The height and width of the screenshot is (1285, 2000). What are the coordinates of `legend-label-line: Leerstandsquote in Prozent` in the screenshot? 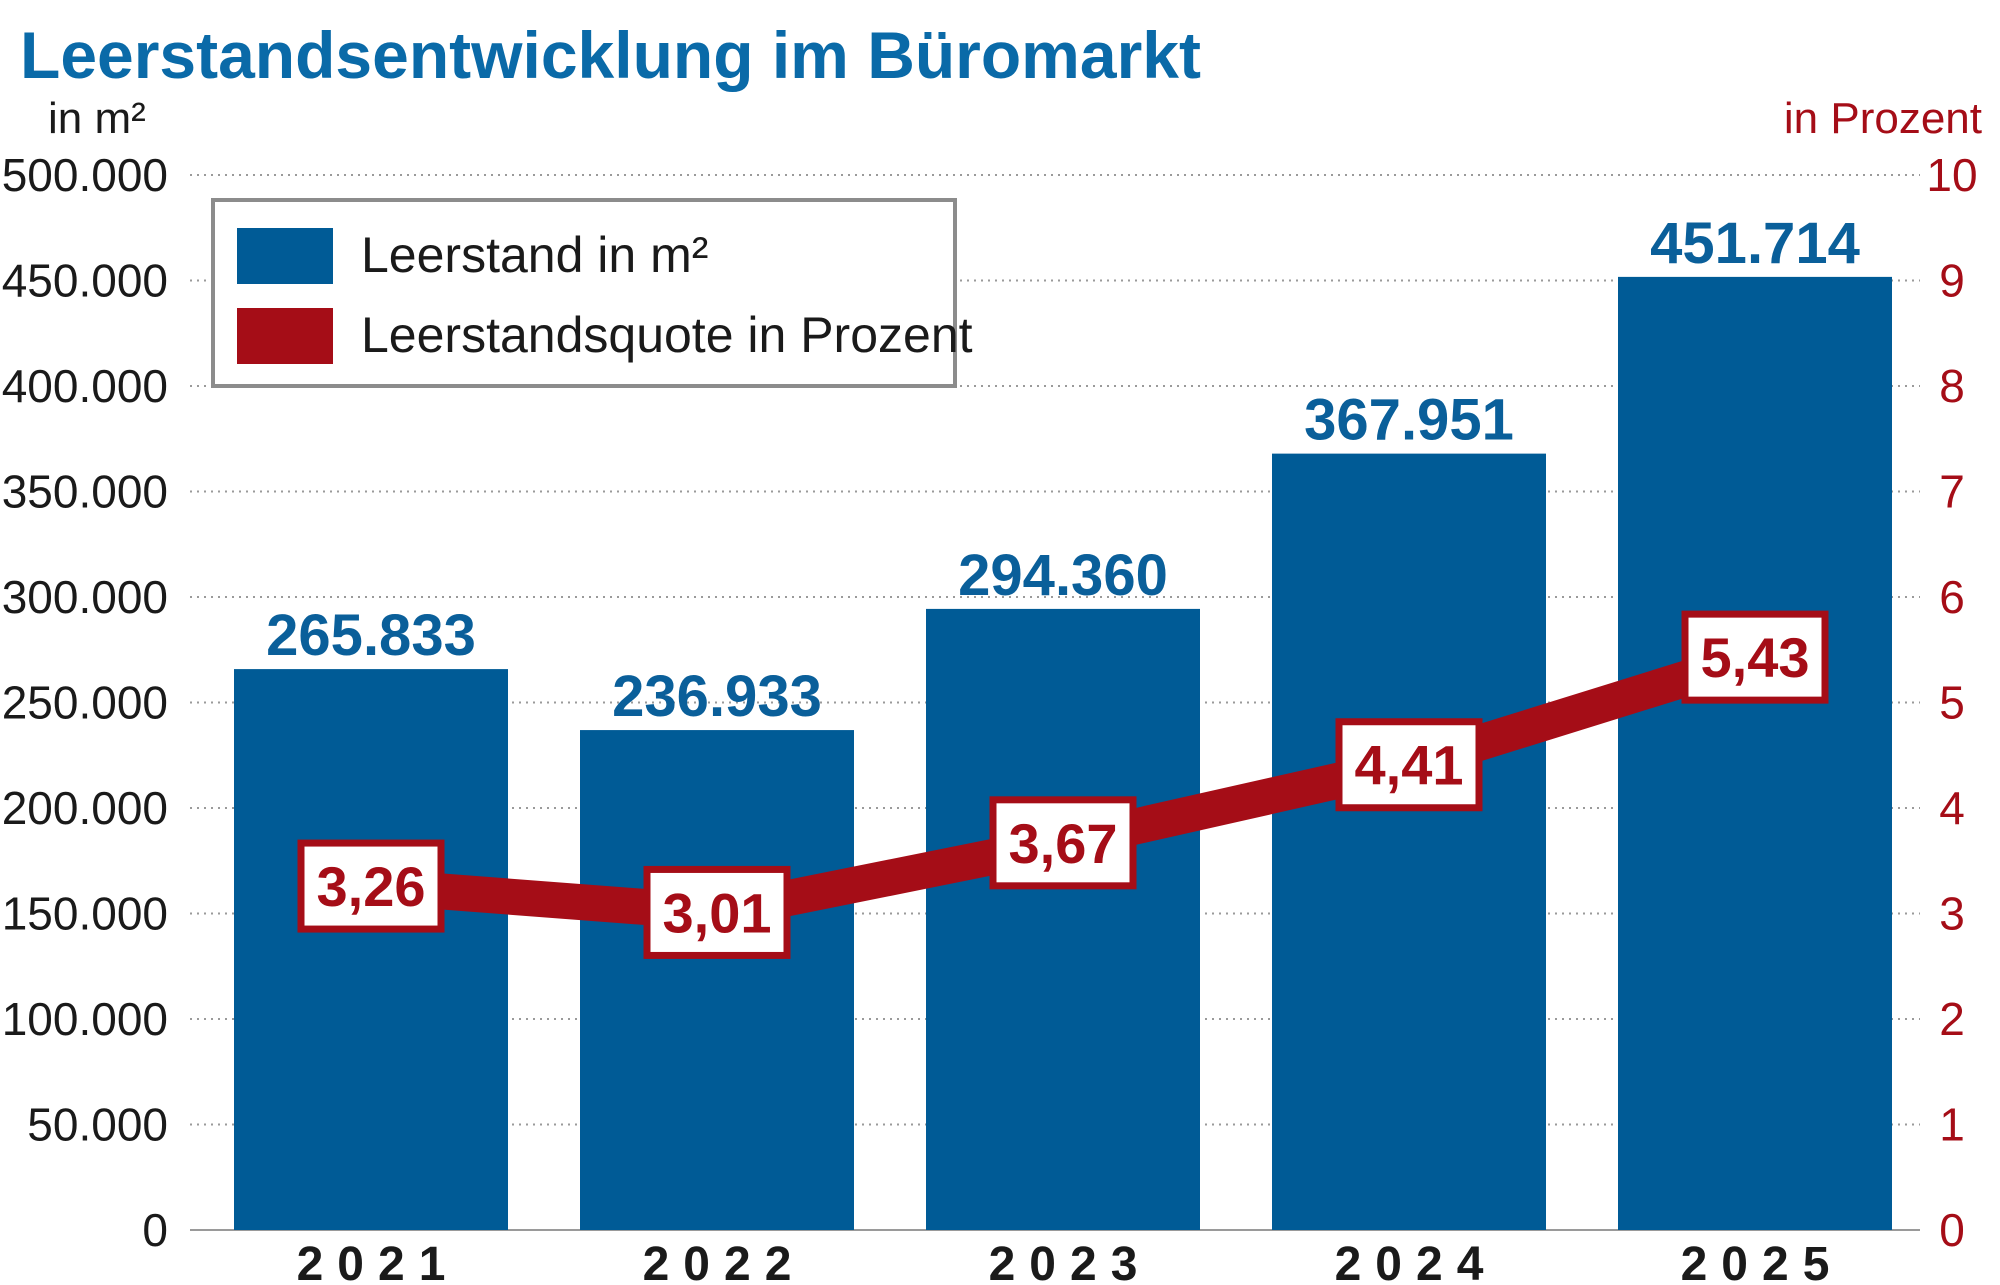 It's located at (667, 335).